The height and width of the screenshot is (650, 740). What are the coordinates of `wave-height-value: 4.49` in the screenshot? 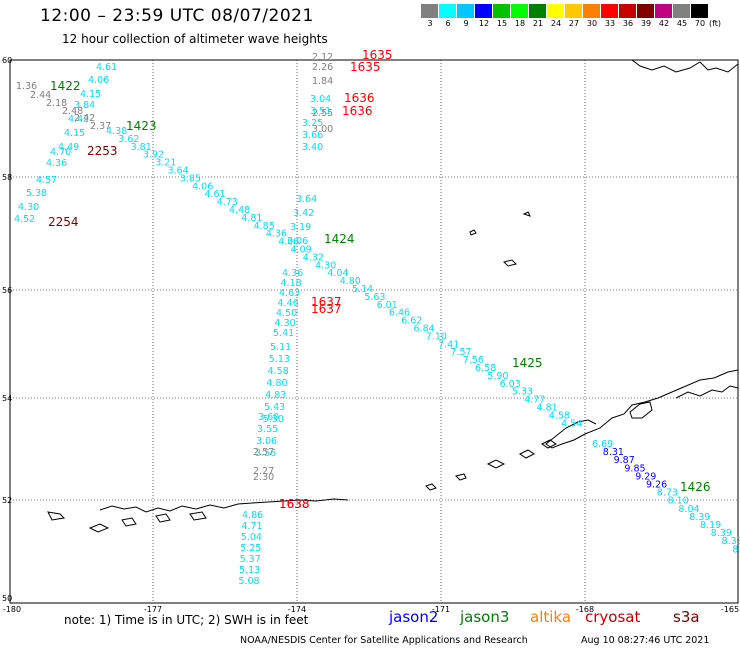 It's located at (68, 147).